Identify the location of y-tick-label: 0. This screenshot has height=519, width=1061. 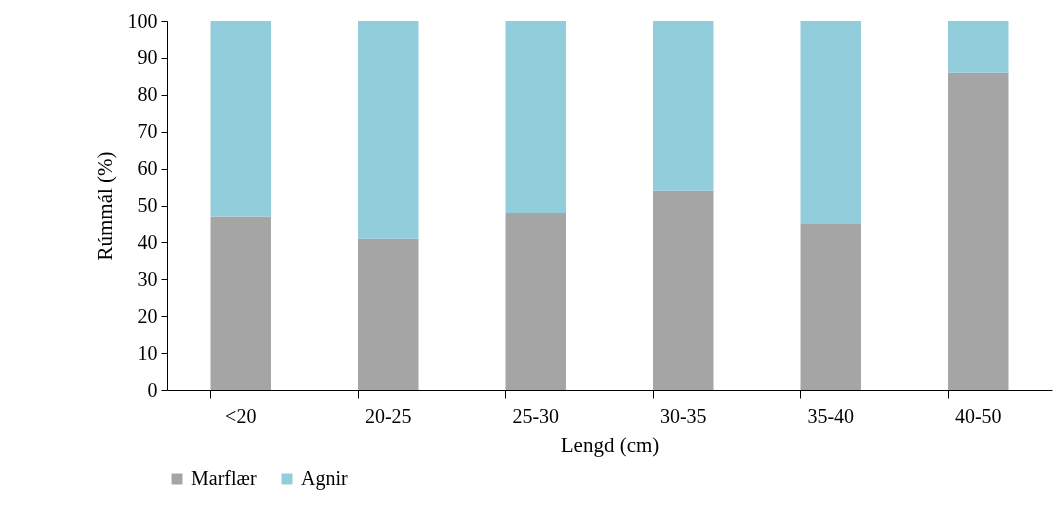
(152, 389).